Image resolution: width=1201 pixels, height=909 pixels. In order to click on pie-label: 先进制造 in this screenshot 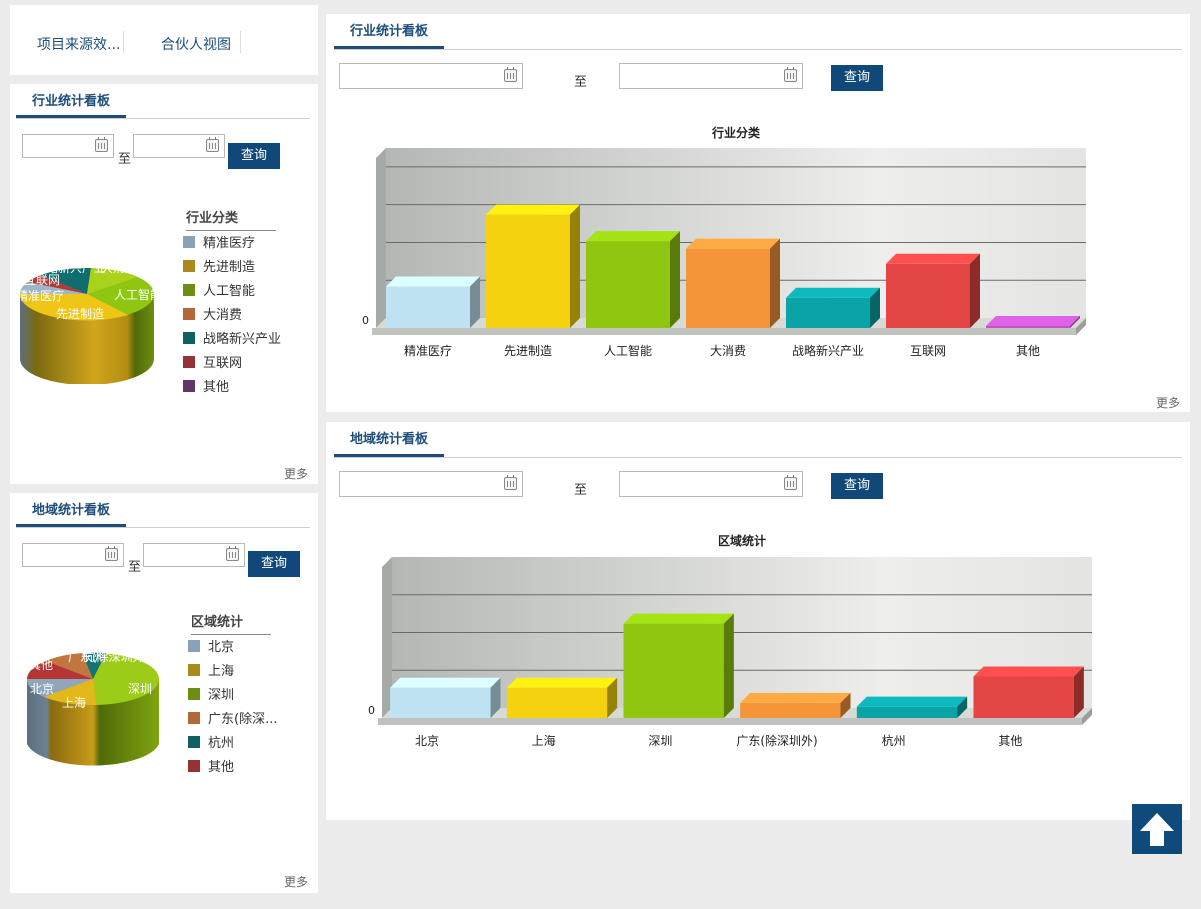, I will do `click(80, 314)`.